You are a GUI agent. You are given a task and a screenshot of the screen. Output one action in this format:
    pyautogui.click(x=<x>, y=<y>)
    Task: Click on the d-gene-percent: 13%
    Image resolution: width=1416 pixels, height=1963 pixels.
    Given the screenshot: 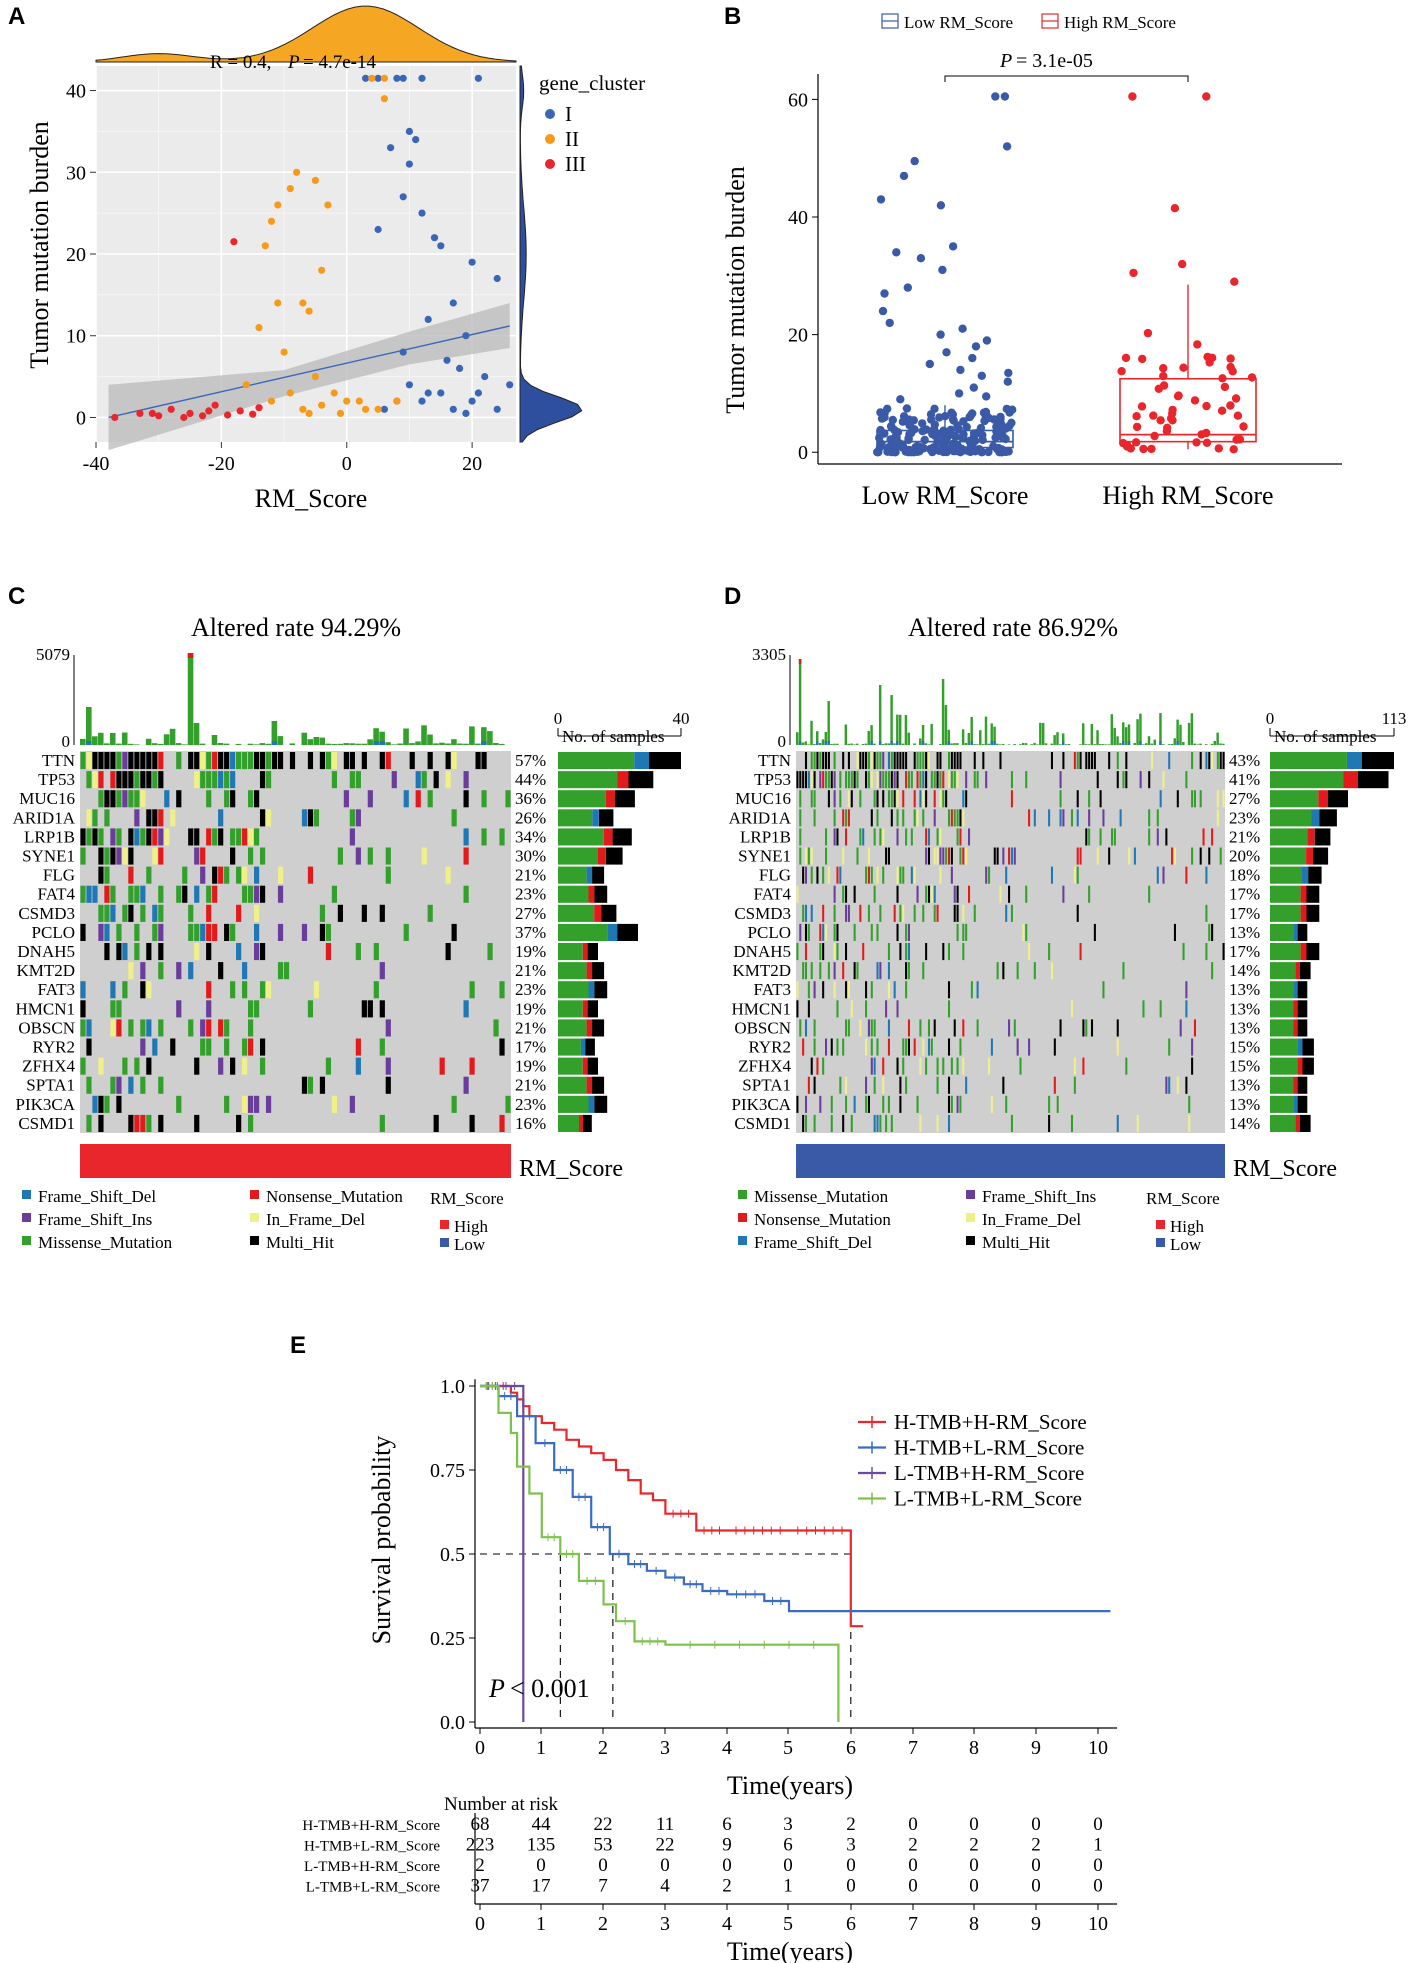 What is the action you would take?
    pyautogui.click(x=1244, y=1104)
    